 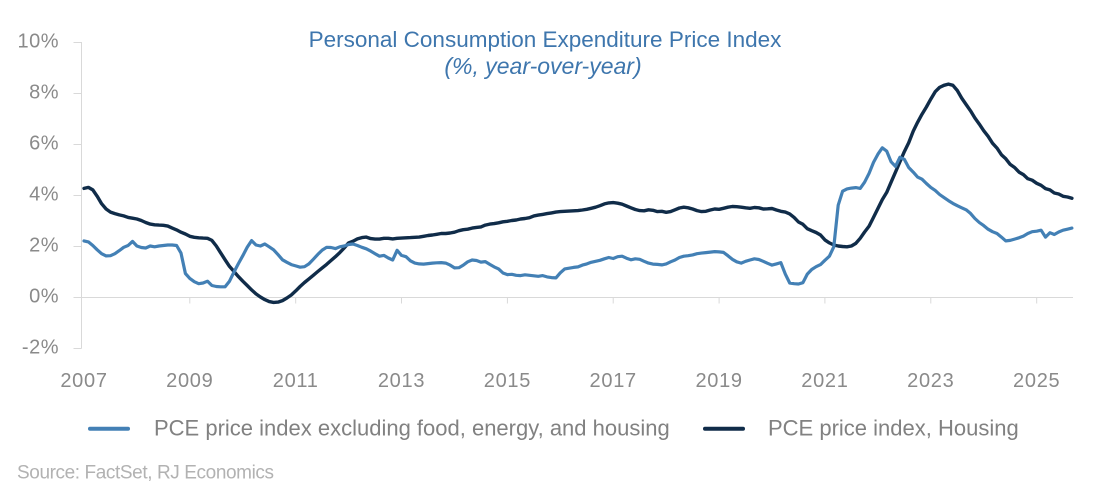 What do you see at coordinates (145, 473) in the screenshot?
I see `svg-text: Source: FactSet, RJ Economics` at bounding box center [145, 473].